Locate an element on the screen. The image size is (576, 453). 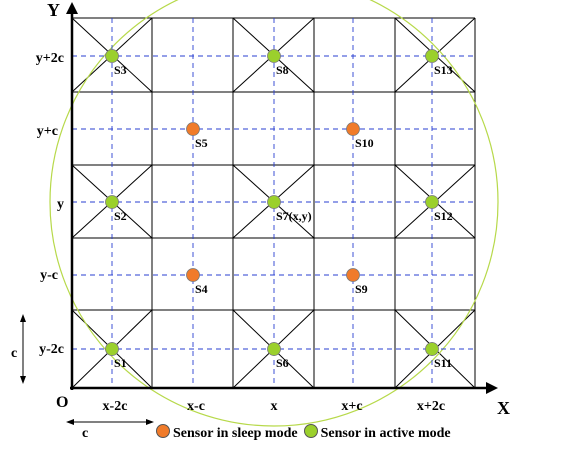
y-tick-0: y+2c is located at coordinates (50, 58).